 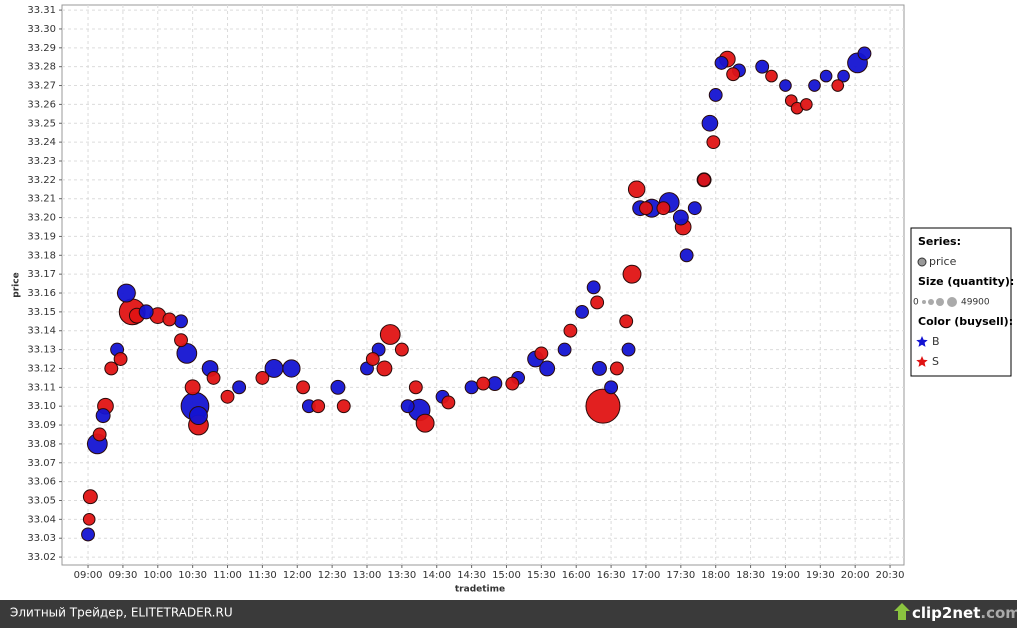 What do you see at coordinates (750, 575) in the screenshot?
I see `x-tick-label: 18:30` at bounding box center [750, 575].